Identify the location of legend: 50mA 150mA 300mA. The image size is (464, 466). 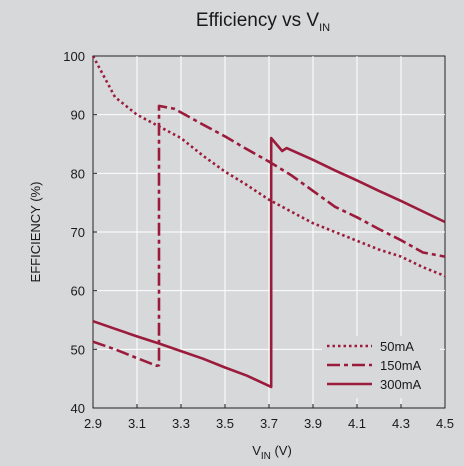
(381, 367).